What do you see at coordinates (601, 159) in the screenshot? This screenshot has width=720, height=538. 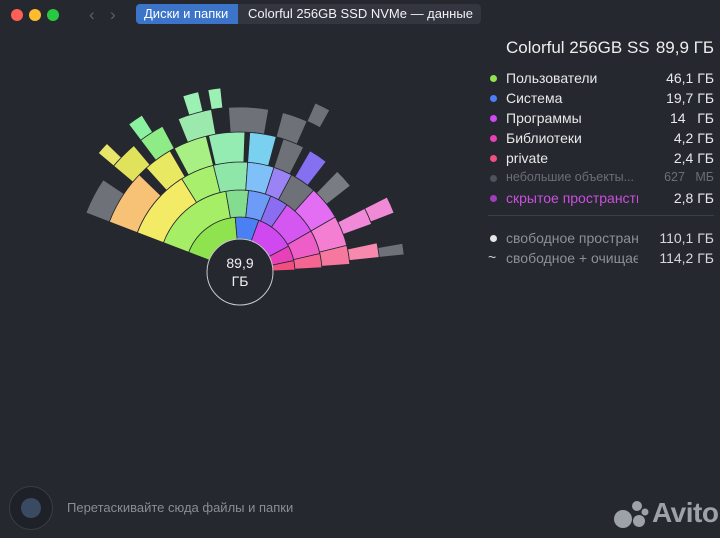 I see `category-private: private 2,4 ГБ` at bounding box center [601, 159].